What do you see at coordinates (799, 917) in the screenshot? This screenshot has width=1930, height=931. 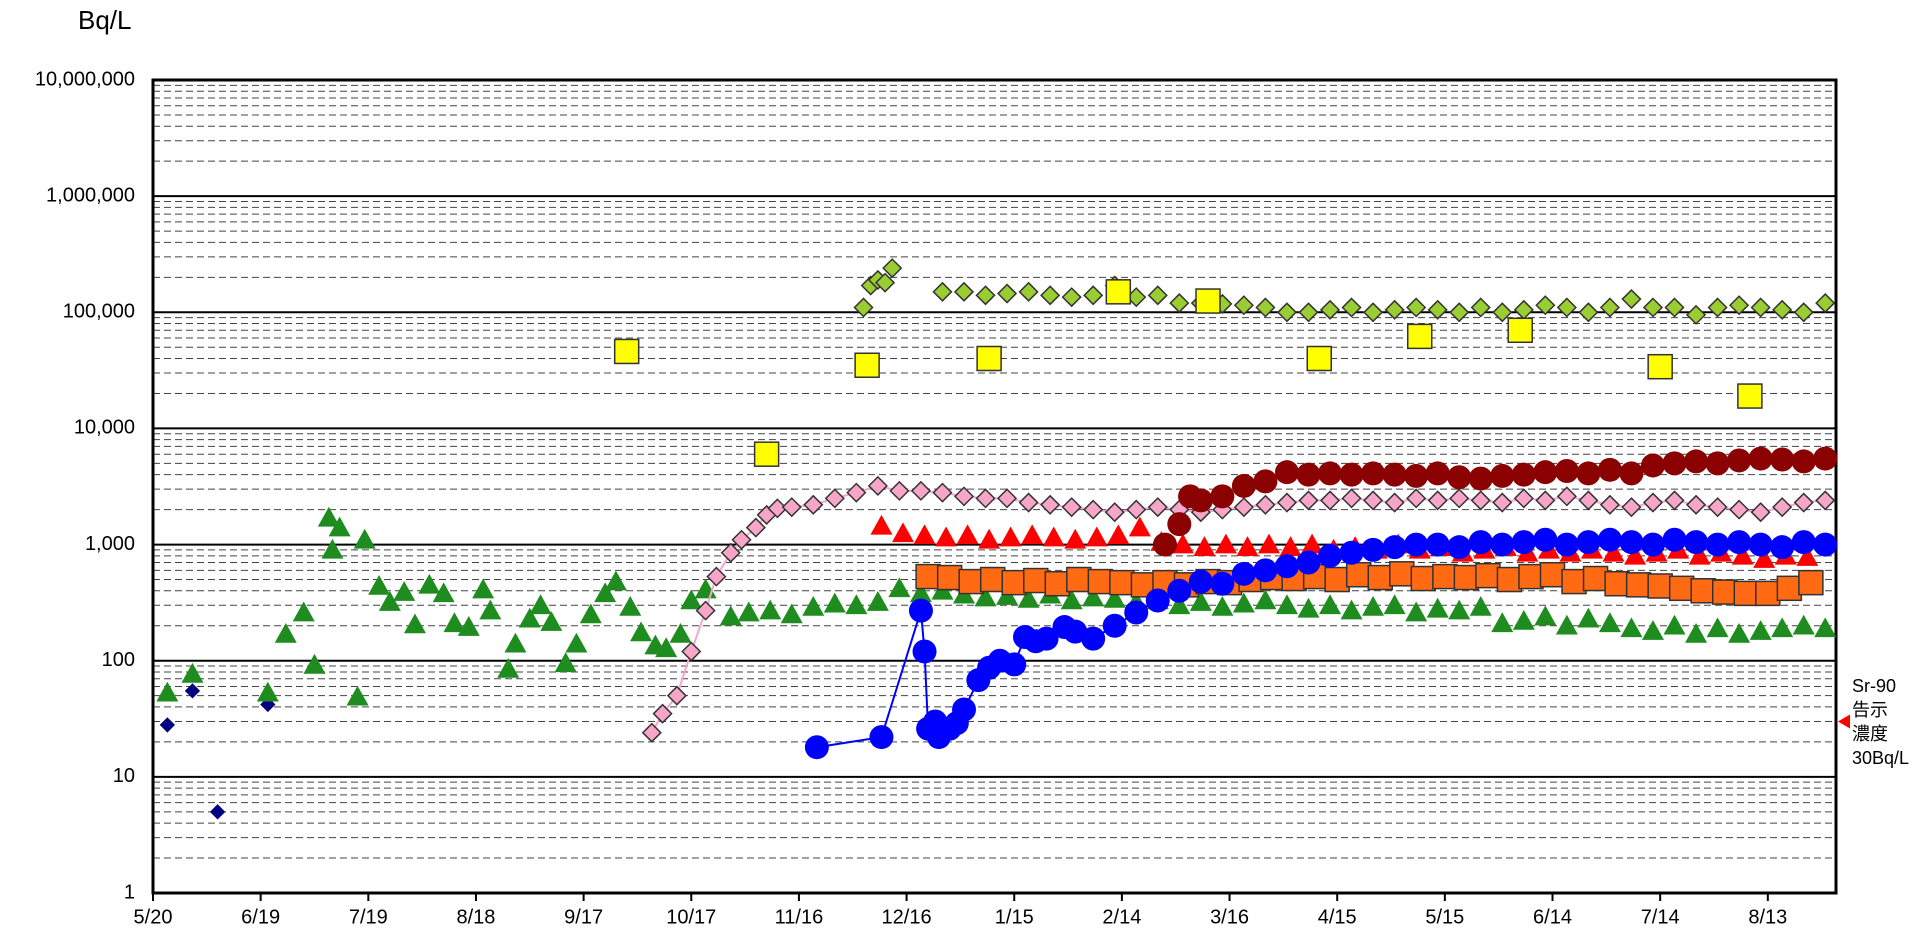 I see `x-tick-label: 11/16` at bounding box center [799, 917].